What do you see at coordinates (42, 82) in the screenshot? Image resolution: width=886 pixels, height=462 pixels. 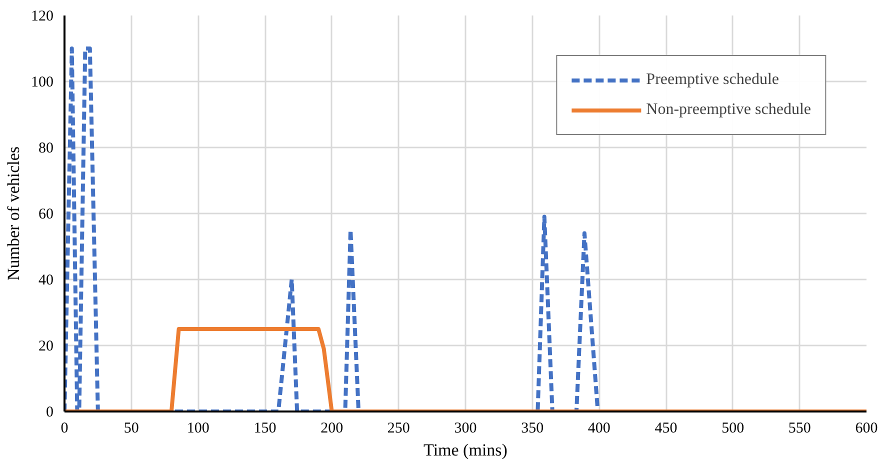 I see `y-tick-label: 100` at bounding box center [42, 82].